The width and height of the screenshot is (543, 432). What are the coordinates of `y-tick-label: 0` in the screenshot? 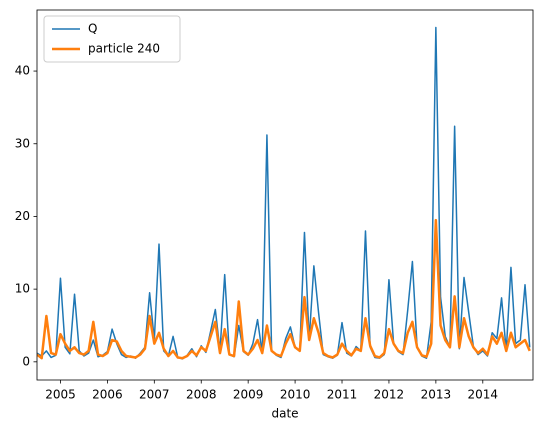 It's located at (26, 361).